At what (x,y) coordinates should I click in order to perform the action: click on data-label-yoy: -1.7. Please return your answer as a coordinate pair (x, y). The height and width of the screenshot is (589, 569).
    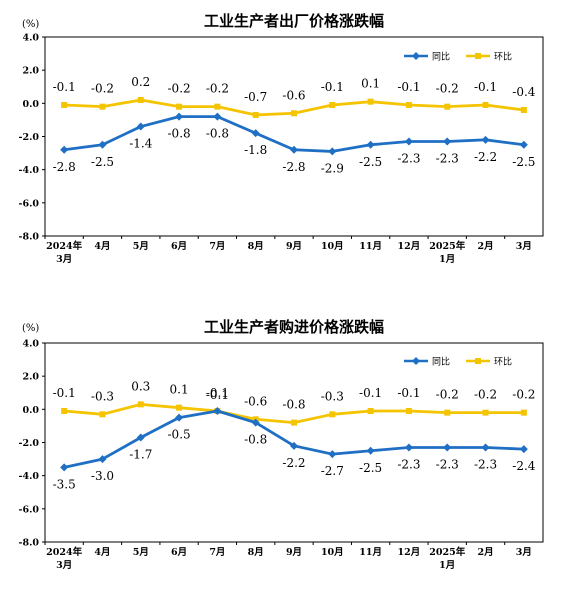
    Looking at the image, I should click on (140, 455).